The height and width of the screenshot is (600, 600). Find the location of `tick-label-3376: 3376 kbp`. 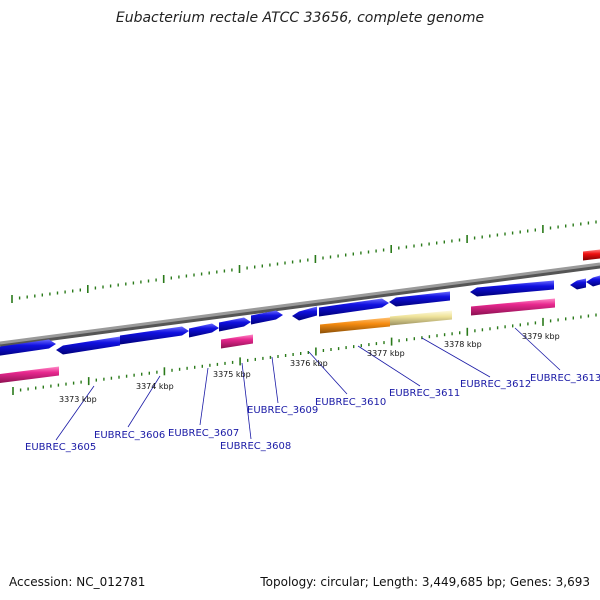

tick-label-3376: 3376 kbp is located at coordinates (309, 363).